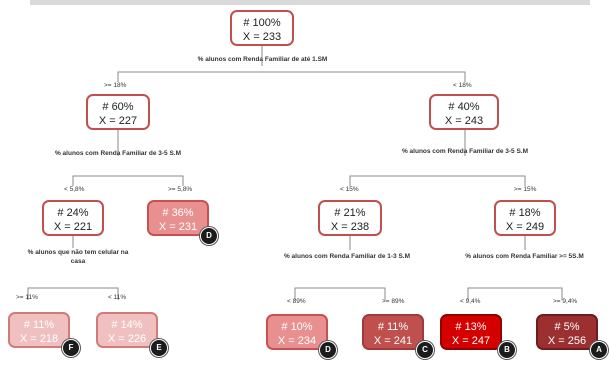  I want to click on tree-node-left-left: # 24% X = 221, so click(73, 218).